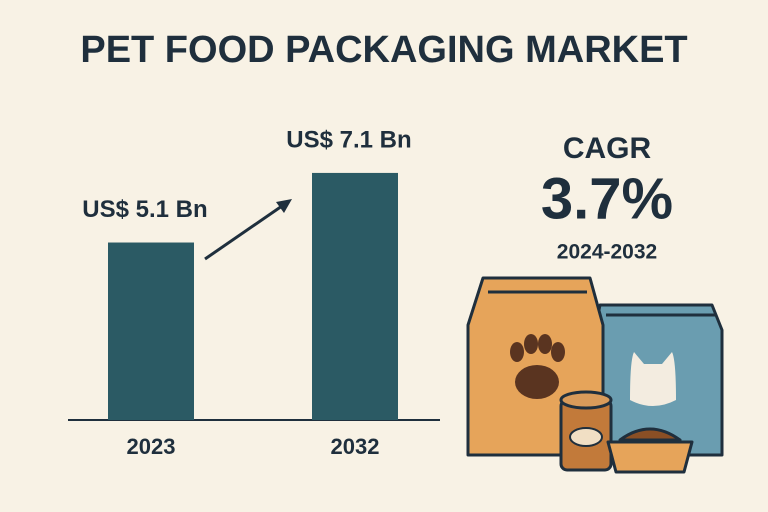 The image size is (768, 512). I want to click on trend-arrow, so click(248, 230).